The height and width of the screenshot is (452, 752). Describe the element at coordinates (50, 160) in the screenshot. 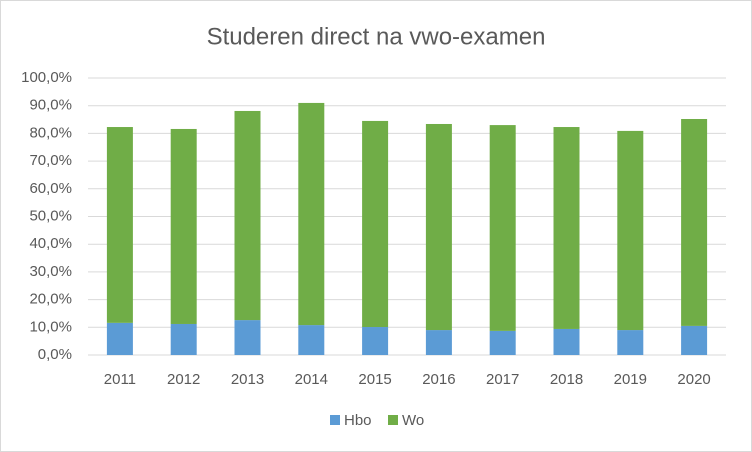

I see `y-tick-label: 70,0%` at that location.